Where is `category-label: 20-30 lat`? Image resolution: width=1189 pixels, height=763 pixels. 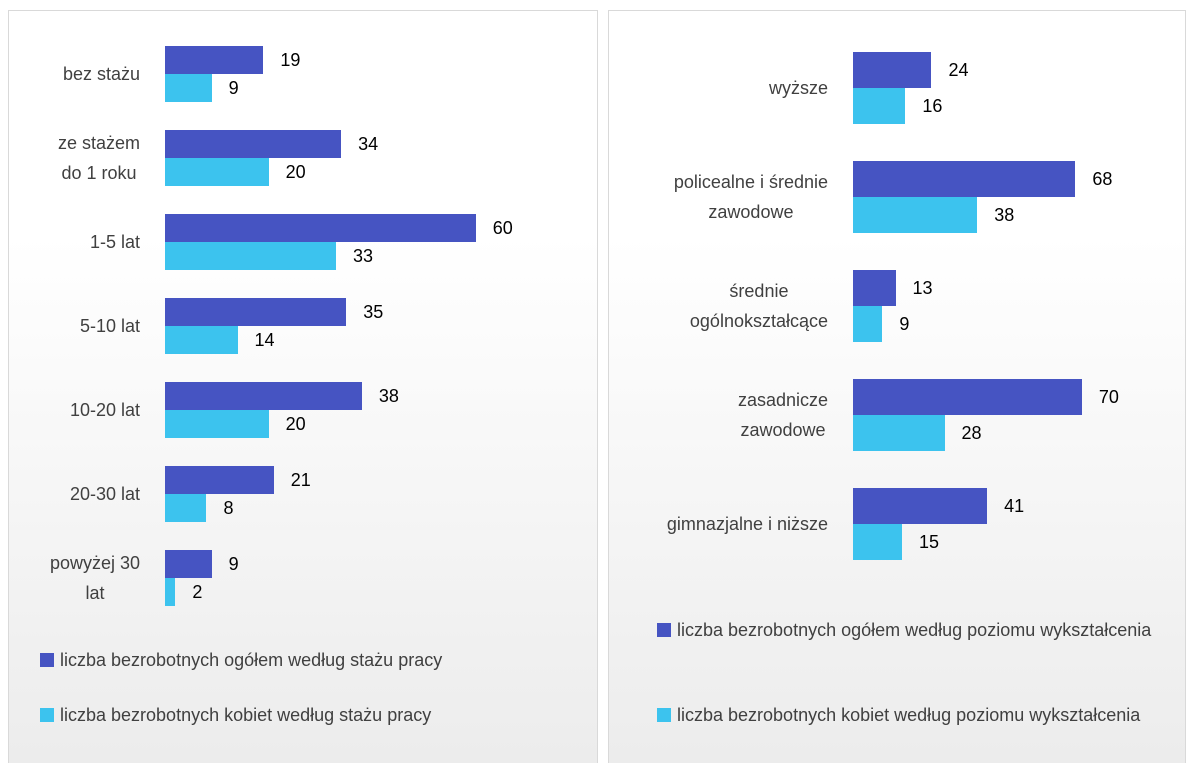
category-label: 20-30 lat is located at coordinates (75, 494).